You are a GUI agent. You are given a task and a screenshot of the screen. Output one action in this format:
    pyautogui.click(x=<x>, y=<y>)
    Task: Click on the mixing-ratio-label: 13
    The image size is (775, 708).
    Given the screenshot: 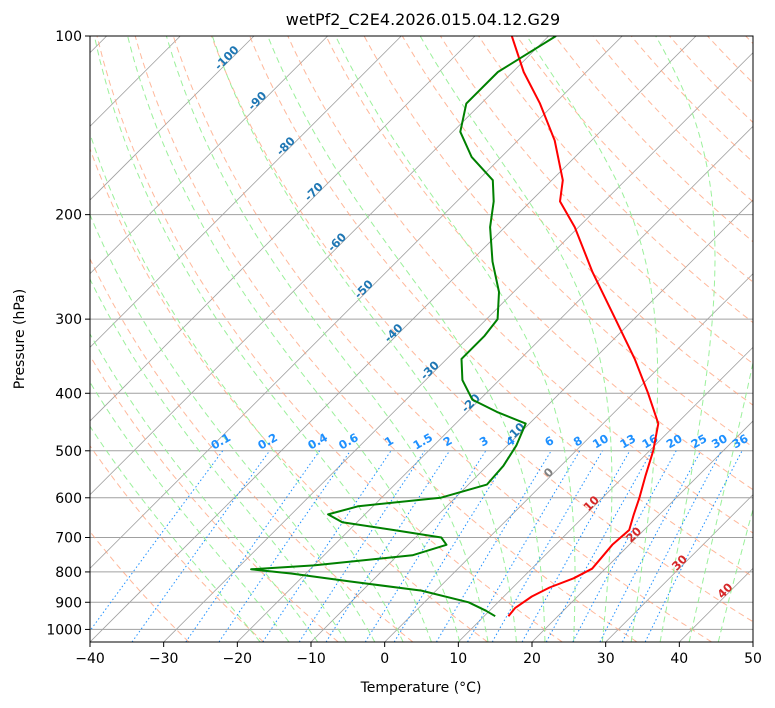 What is the action you would take?
    pyautogui.click(x=627, y=441)
    